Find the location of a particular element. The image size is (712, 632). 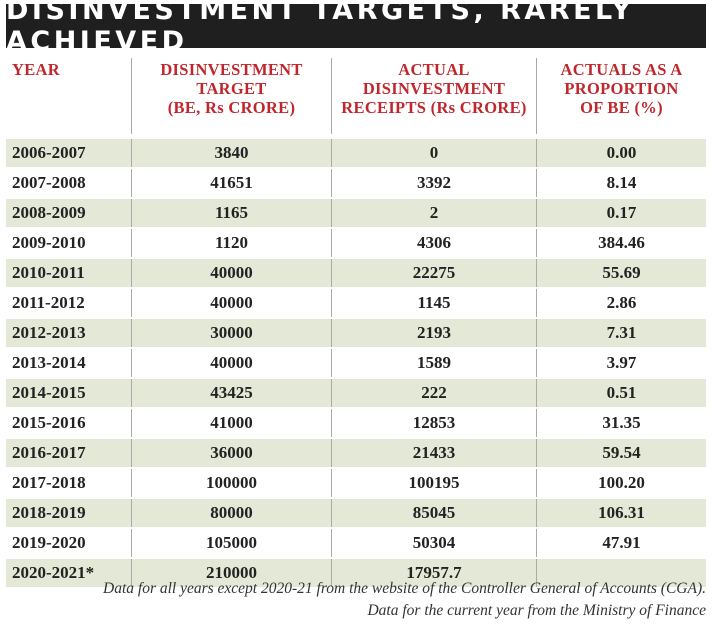

table-row: 2015-2016 41000 12853 31.35 is located at coordinates (356, 423).